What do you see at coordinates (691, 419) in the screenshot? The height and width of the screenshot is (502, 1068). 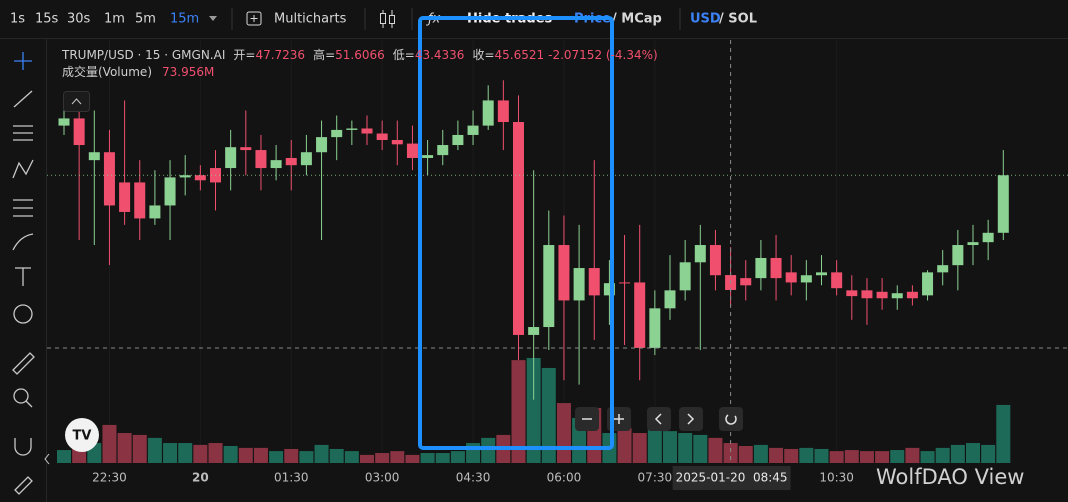 I see `scroll-right-button` at bounding box center [691, 419].